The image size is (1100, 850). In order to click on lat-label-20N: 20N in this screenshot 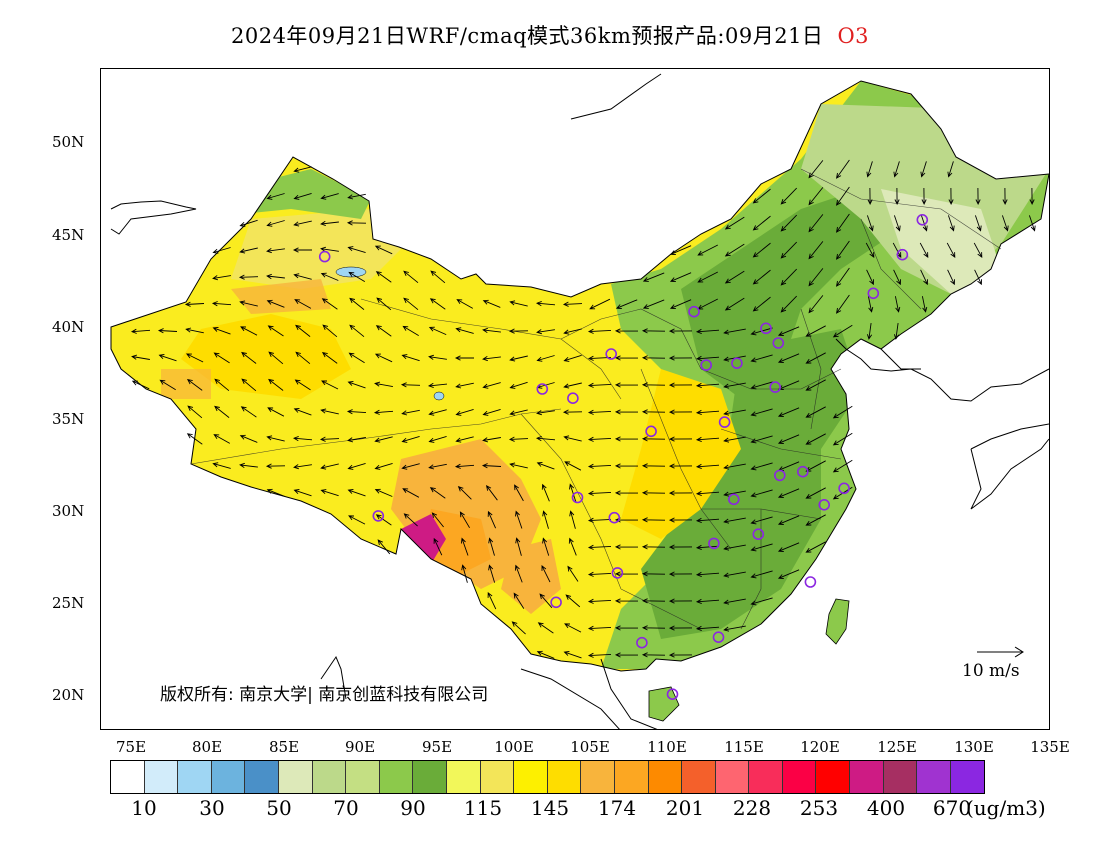, I will do `click(68, 695)`.